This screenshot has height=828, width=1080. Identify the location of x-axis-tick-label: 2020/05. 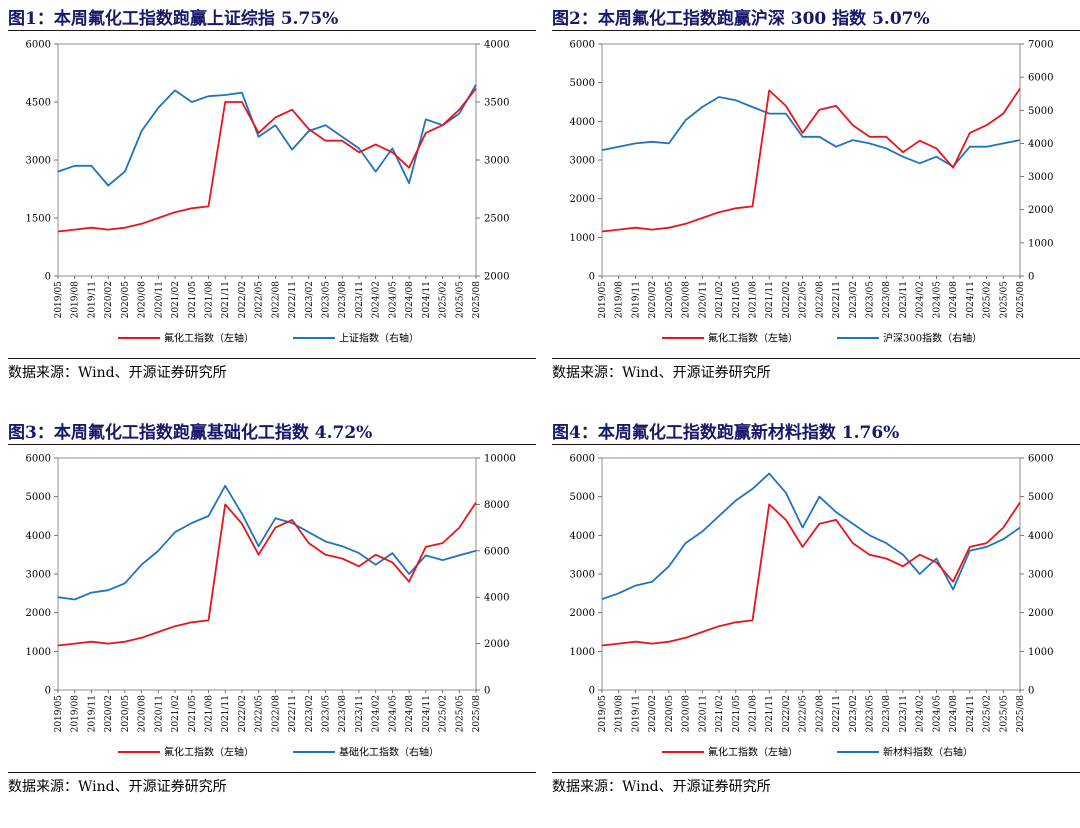
(670, 714).